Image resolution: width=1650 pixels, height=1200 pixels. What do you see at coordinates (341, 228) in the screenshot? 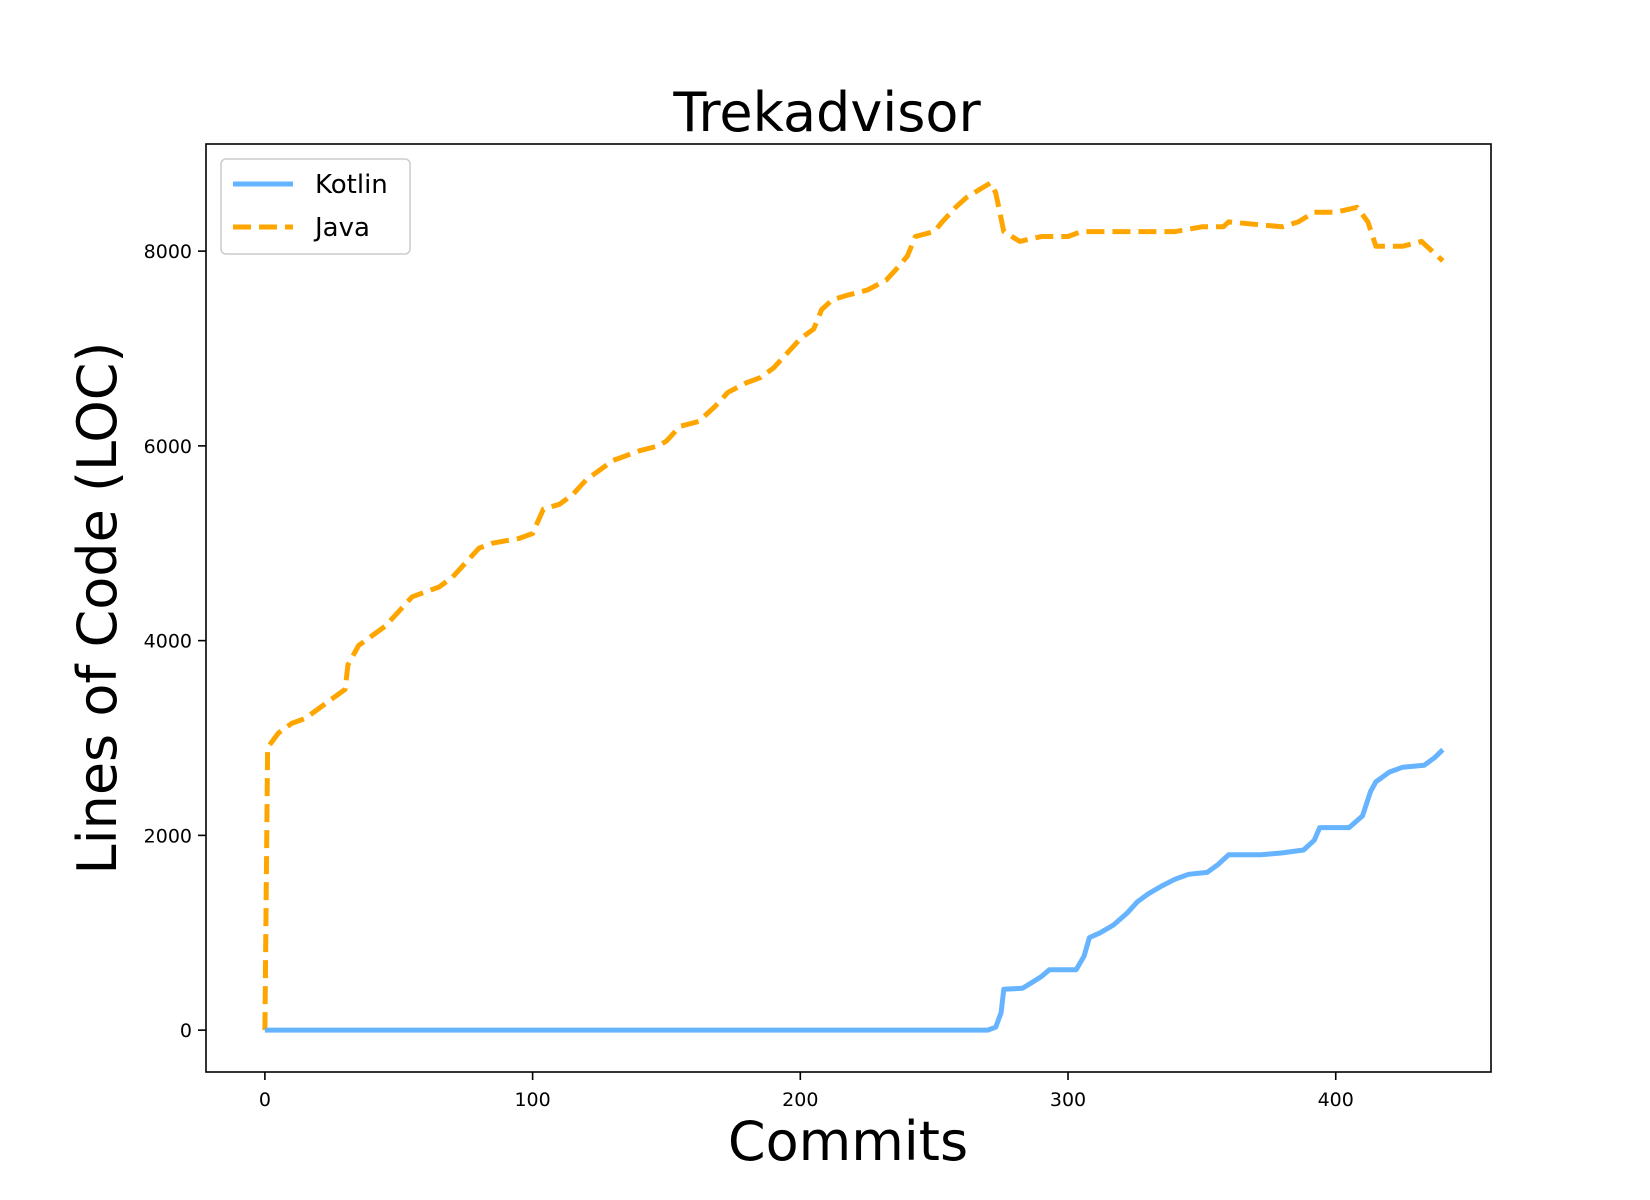
I see `legend-label-java: Java` at bounding box center [341, 228].